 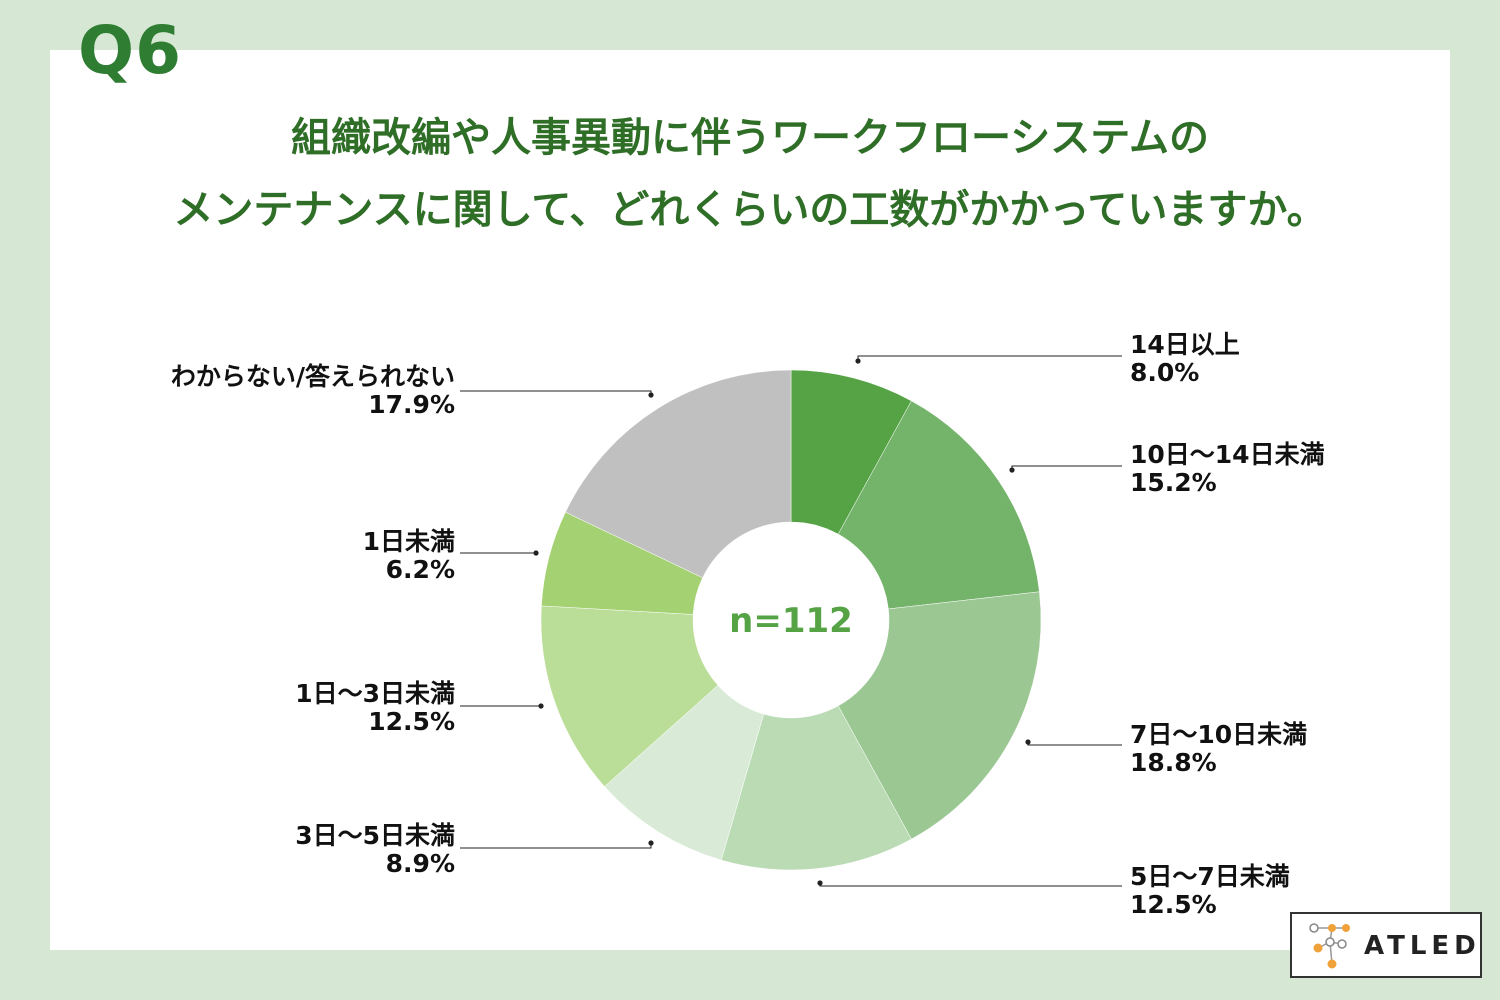 I want to click on question-number: Q6, so click(x=130, y=50).